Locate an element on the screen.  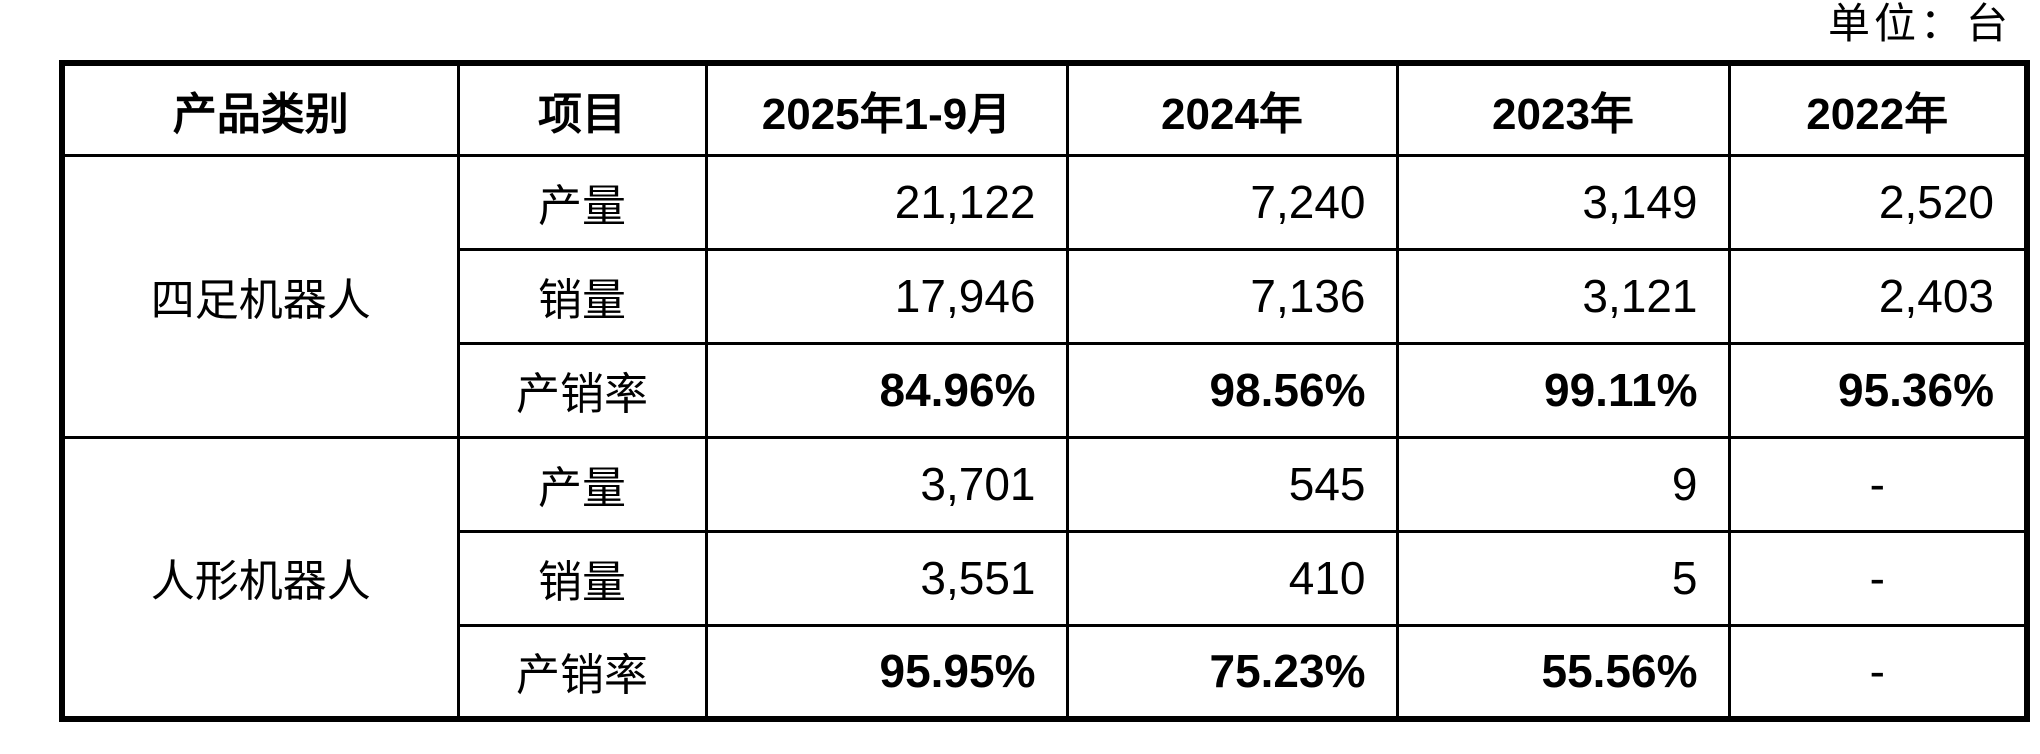
table-row: 销量 17,946 7,136 3,121 2,403 is located at coordinates (1045, 296).